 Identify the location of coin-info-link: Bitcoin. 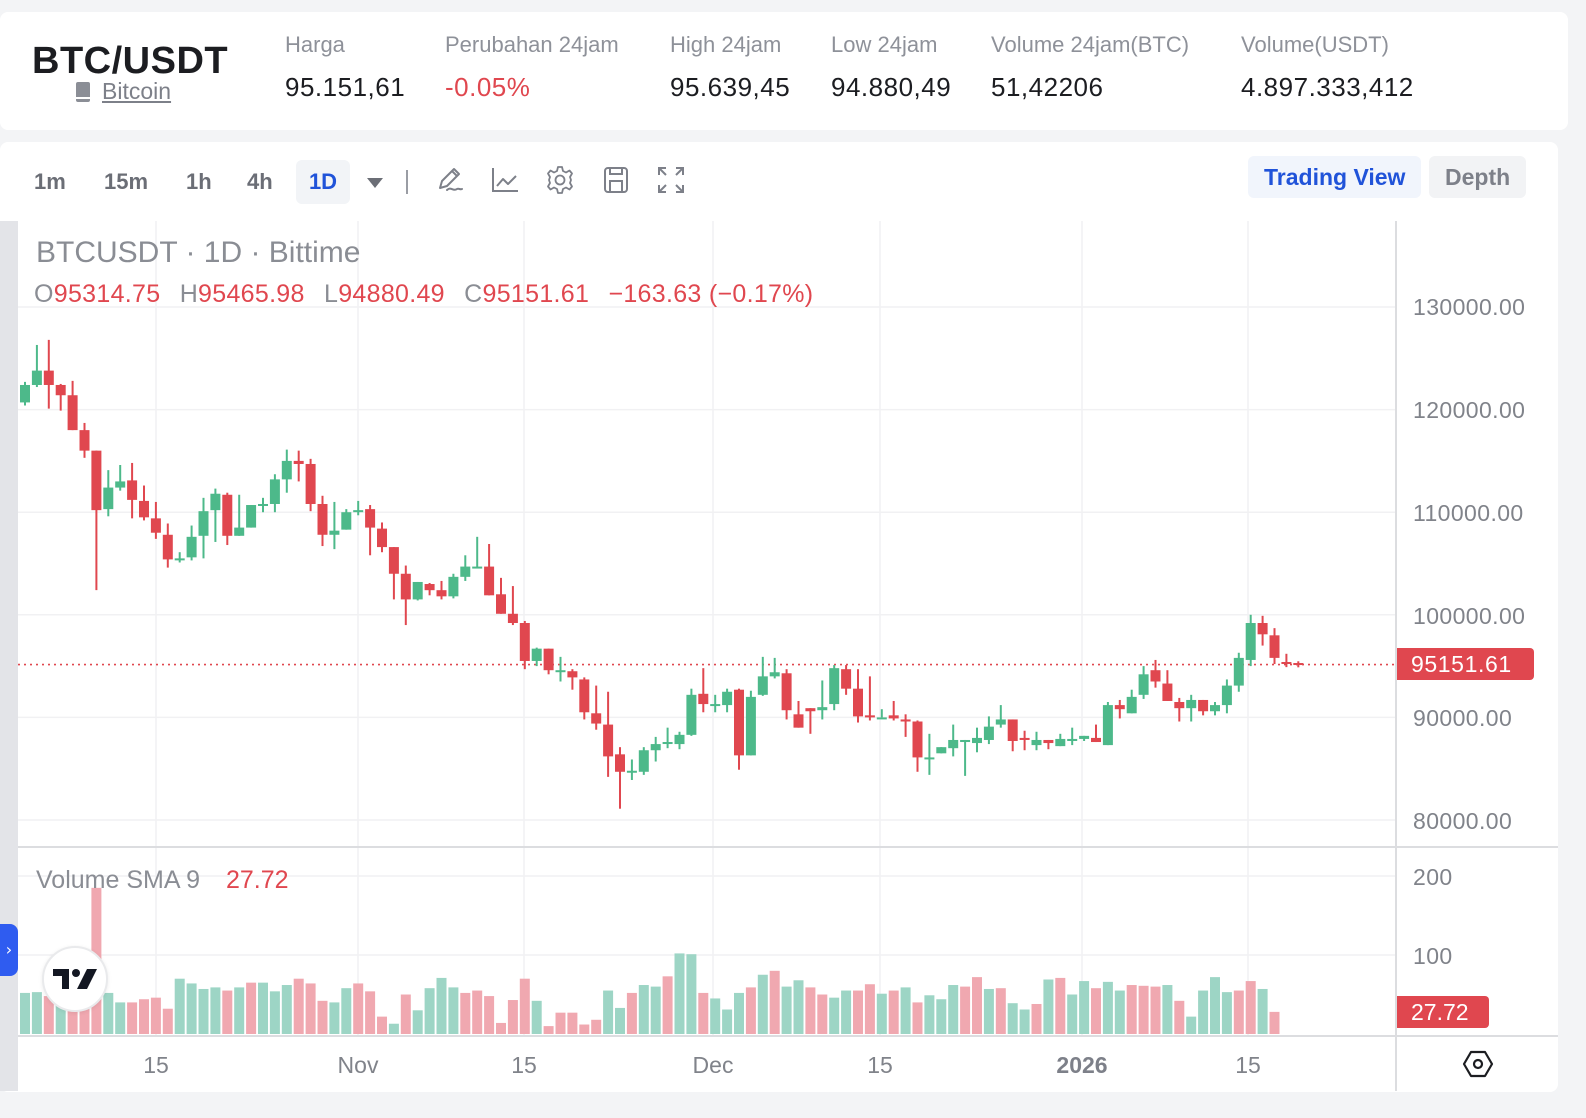
(123, 91).